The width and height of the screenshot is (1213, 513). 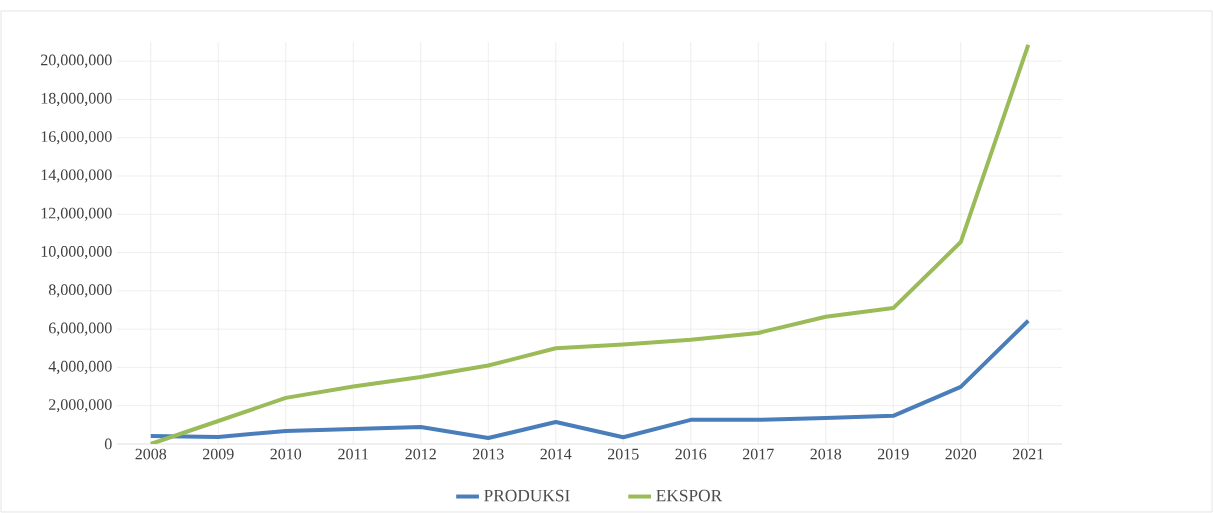 What do you see at coordinates (76, 253) in the screenshot?
I see `y-tick-label: 10,000,000` at bounding box center [76, 253].